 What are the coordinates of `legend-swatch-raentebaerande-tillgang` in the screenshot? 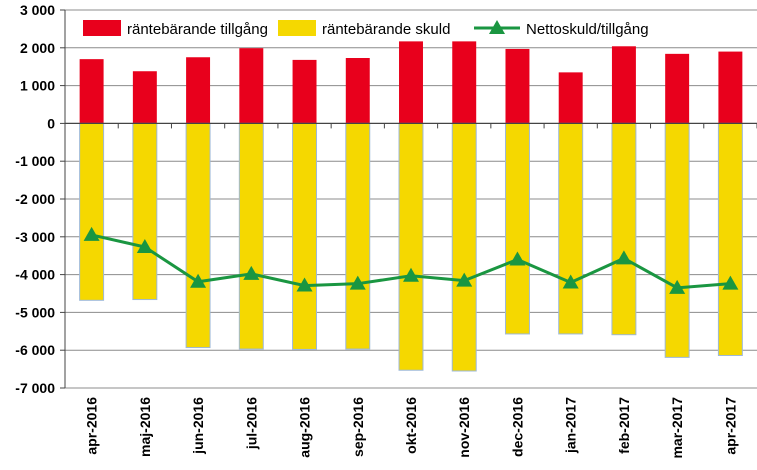 It's located at (102, 28).